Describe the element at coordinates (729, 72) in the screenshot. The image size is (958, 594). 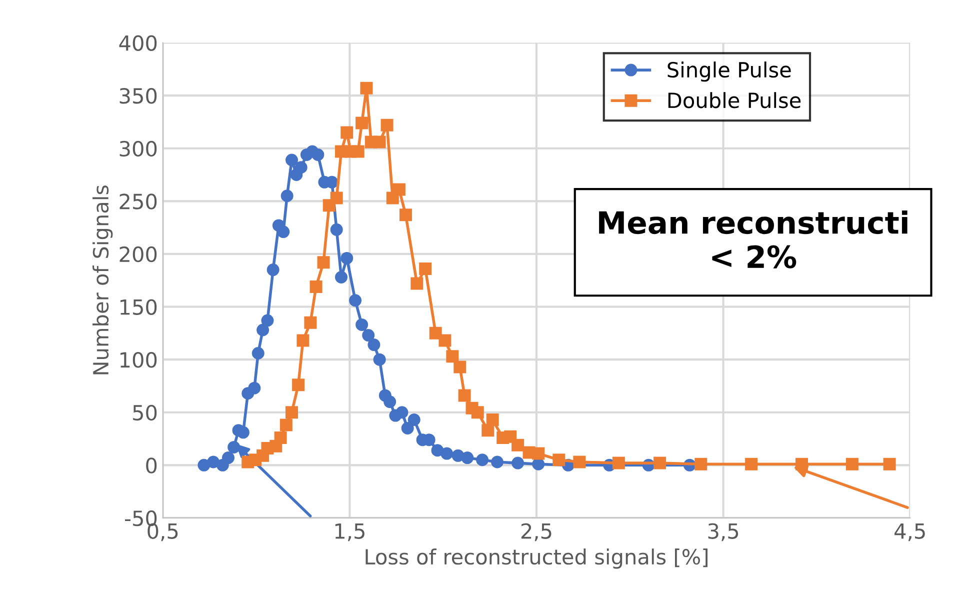
I see `legend-label: Single Pulse` at that location.